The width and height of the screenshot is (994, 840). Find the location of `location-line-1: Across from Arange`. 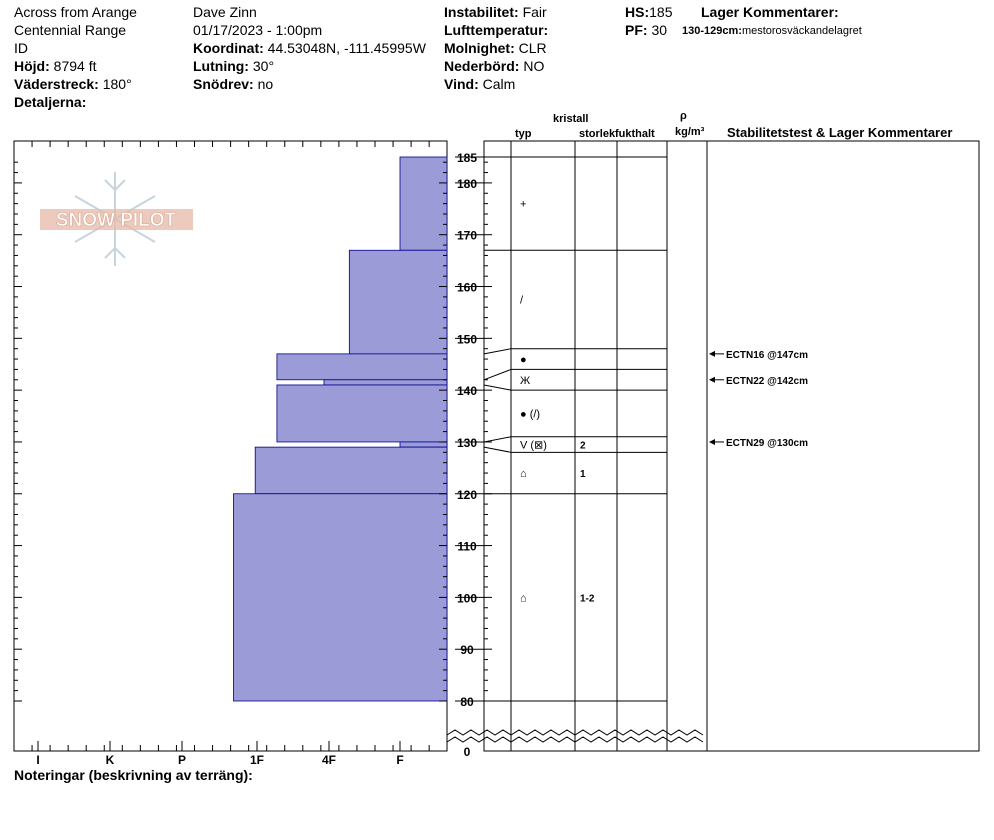

location-line-1: Across from Arange is located at coordinates (75, 12).